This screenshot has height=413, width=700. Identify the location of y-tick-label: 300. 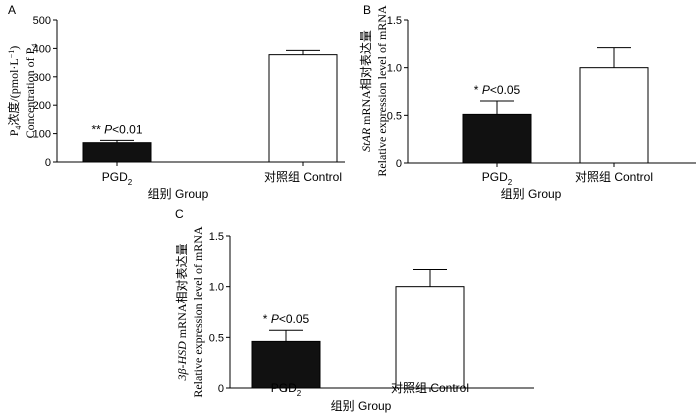
(42, 78).